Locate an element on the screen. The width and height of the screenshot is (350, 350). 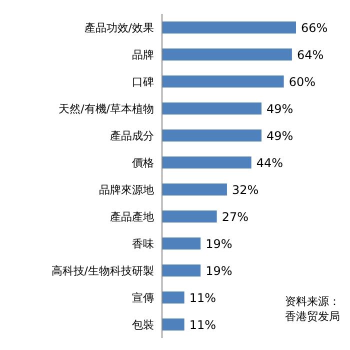
data-label: 32% is located at coordinates (245, 189).